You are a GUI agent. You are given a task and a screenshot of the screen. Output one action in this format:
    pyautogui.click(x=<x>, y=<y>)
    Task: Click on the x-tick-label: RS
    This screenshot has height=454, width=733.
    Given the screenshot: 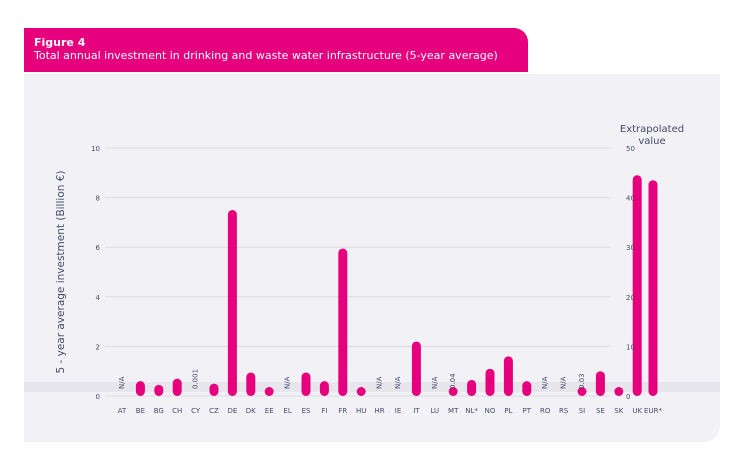 What is the action you would take?
    pyautogui.click(x=564, y=411)
    